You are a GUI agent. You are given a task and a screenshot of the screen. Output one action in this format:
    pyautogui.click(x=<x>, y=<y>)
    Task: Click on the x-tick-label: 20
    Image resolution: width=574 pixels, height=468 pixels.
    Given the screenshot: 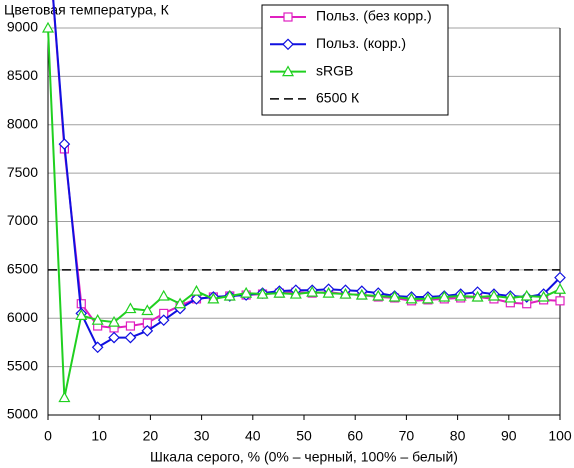 What is the action you would take?
    pyautogui.click(x=151, y=436)
    